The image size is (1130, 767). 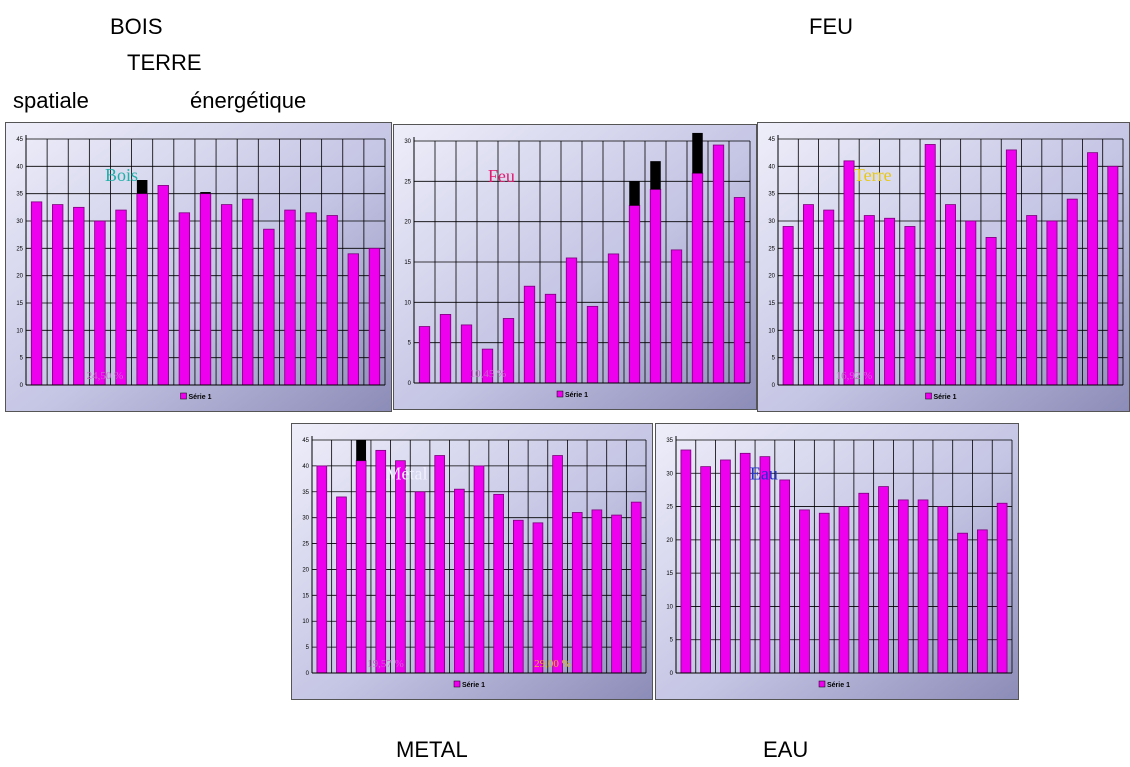 I want to click on label-bois: BOIS, so click(x=136, y=26).